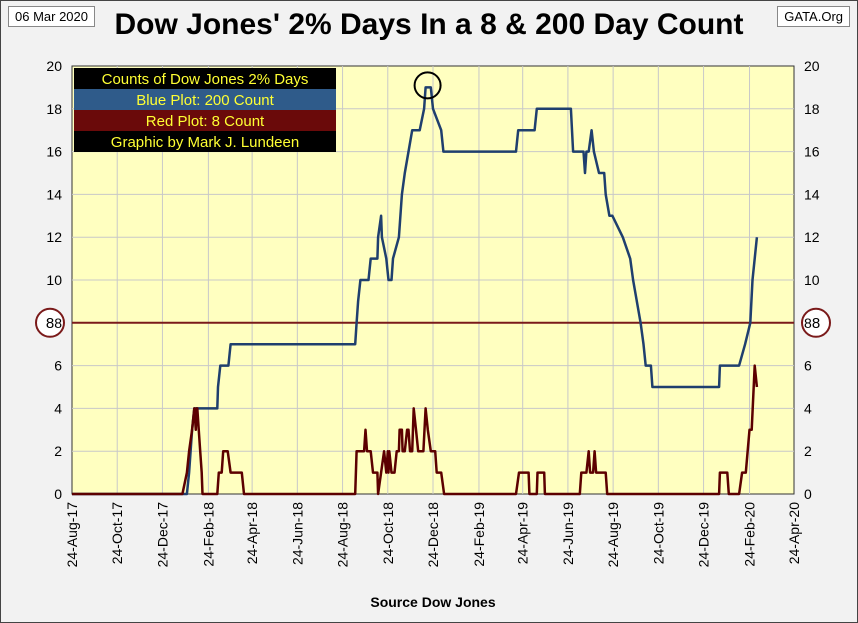 The height and width of the screenshot is (623, 858). I want to click on x-tick-label: 24-Apr-19, so click(523, 533).